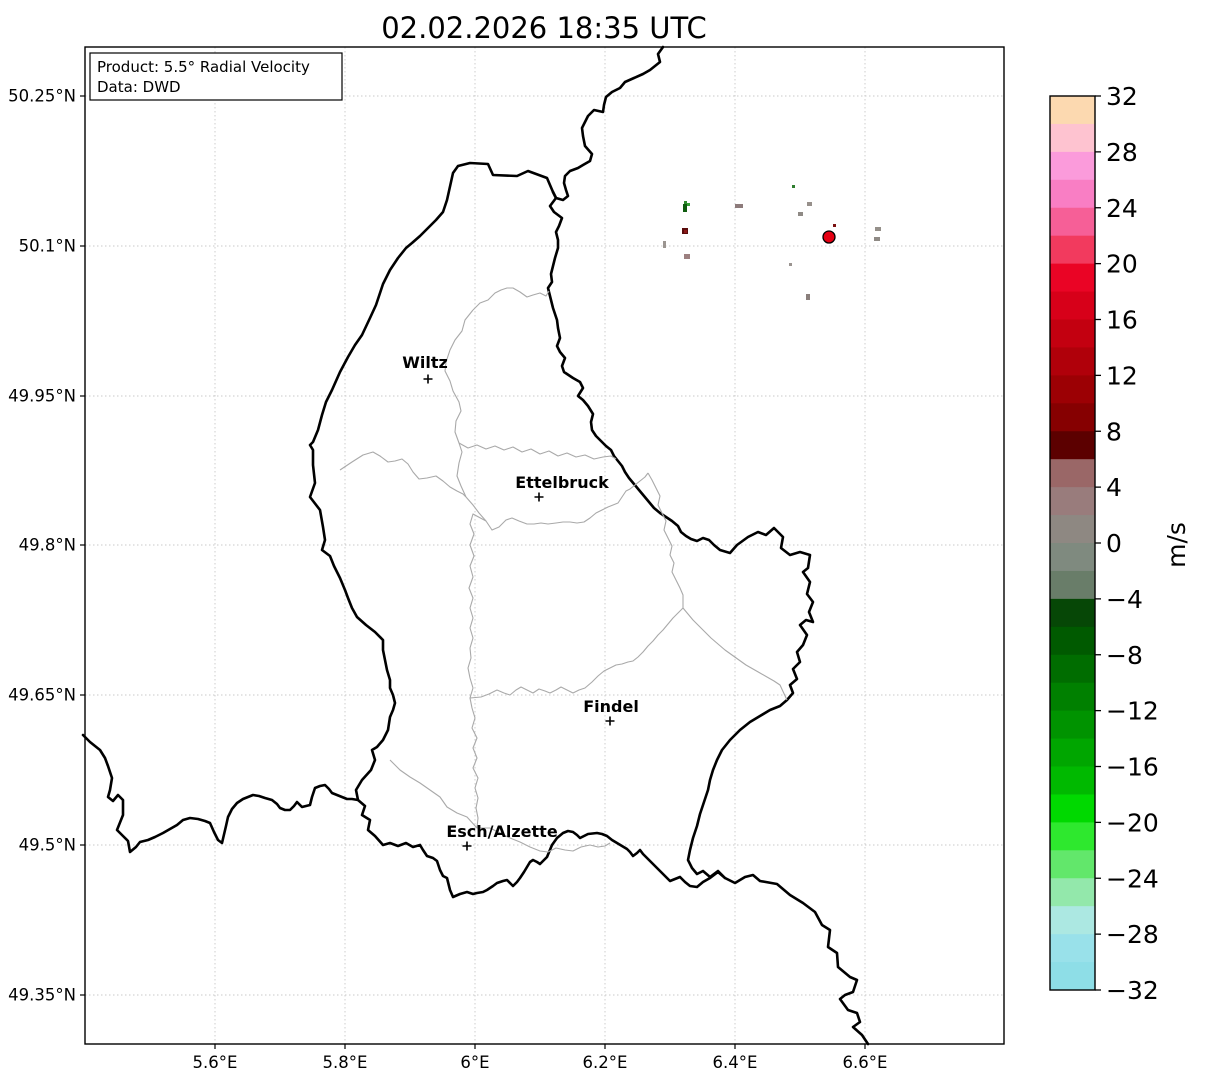  What do you see at coordinates (1114, 543) in the screenshot?
I see `colorbar-tick-label: 0` at bounding box center [1114, 543].